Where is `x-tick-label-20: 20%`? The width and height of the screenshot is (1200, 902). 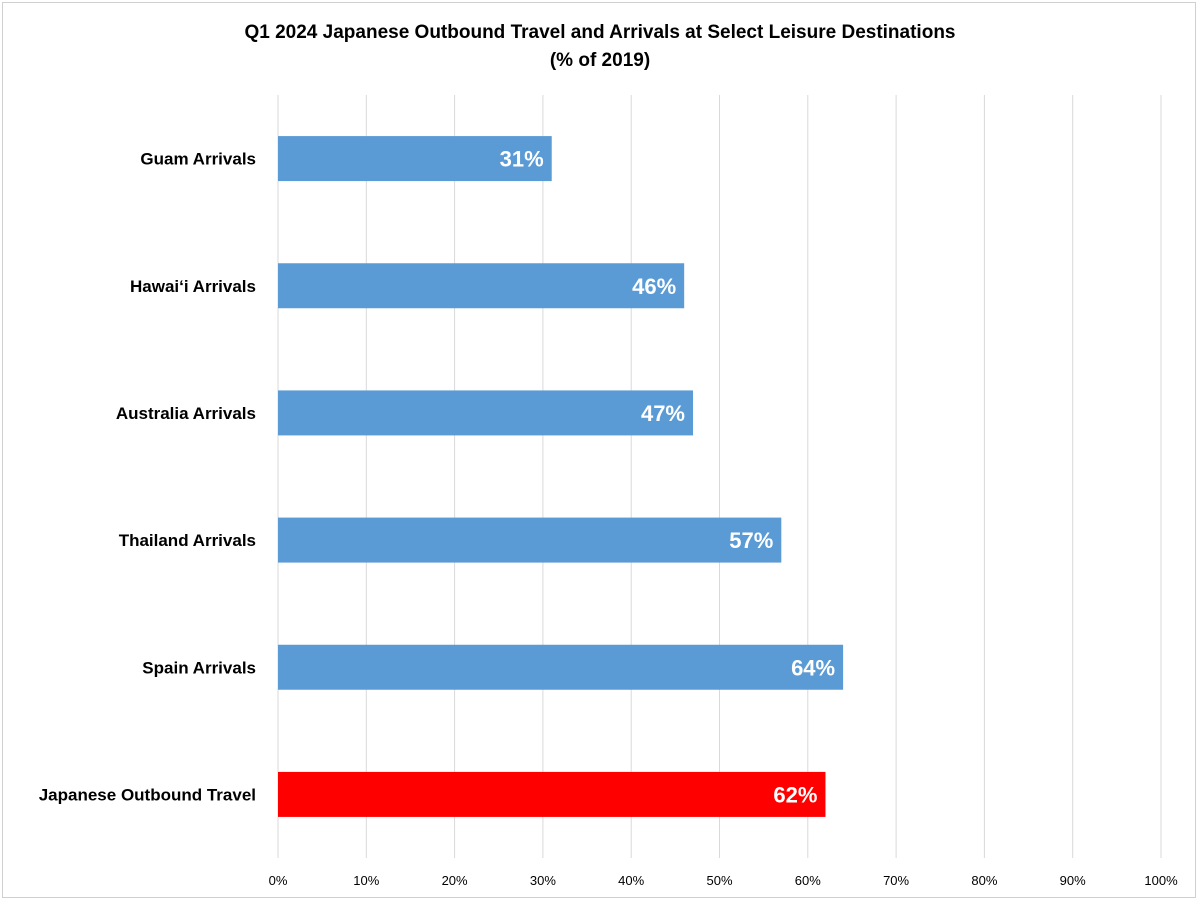 x-tick-label-20: 20% is located at coordinates (455, 880).